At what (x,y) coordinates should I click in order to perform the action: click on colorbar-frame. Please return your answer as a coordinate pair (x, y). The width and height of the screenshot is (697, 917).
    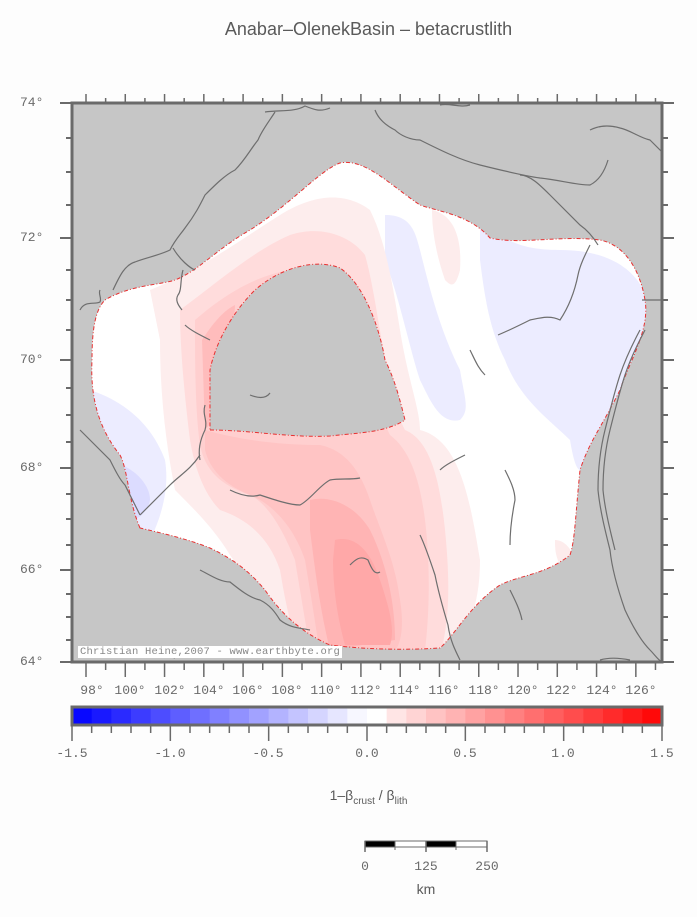
    Looking at the image, I should click on (367, 716).